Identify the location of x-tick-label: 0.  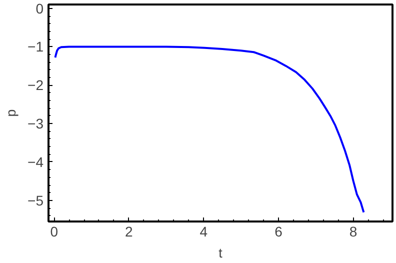
(54, 232).